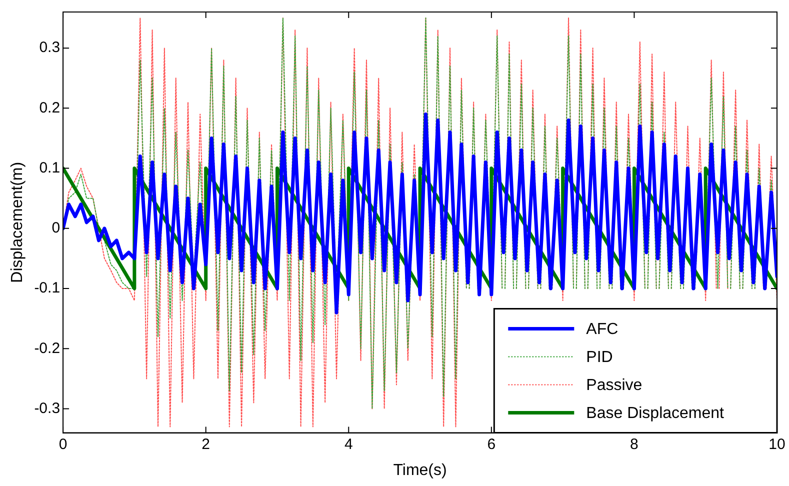 The height and width of the screenshot is (486, 789). Describe the element at coordinates (420, 470) in the screenshot. I see `x-axis-title: Time(s)` at that location.